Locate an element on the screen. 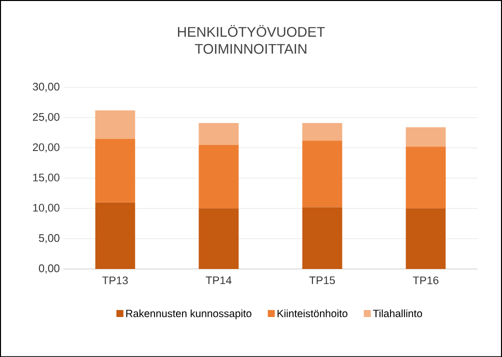 The width and height of the screenshot is (502, 357). x-tick-label: TP15 is located at coordinates (322, 280).